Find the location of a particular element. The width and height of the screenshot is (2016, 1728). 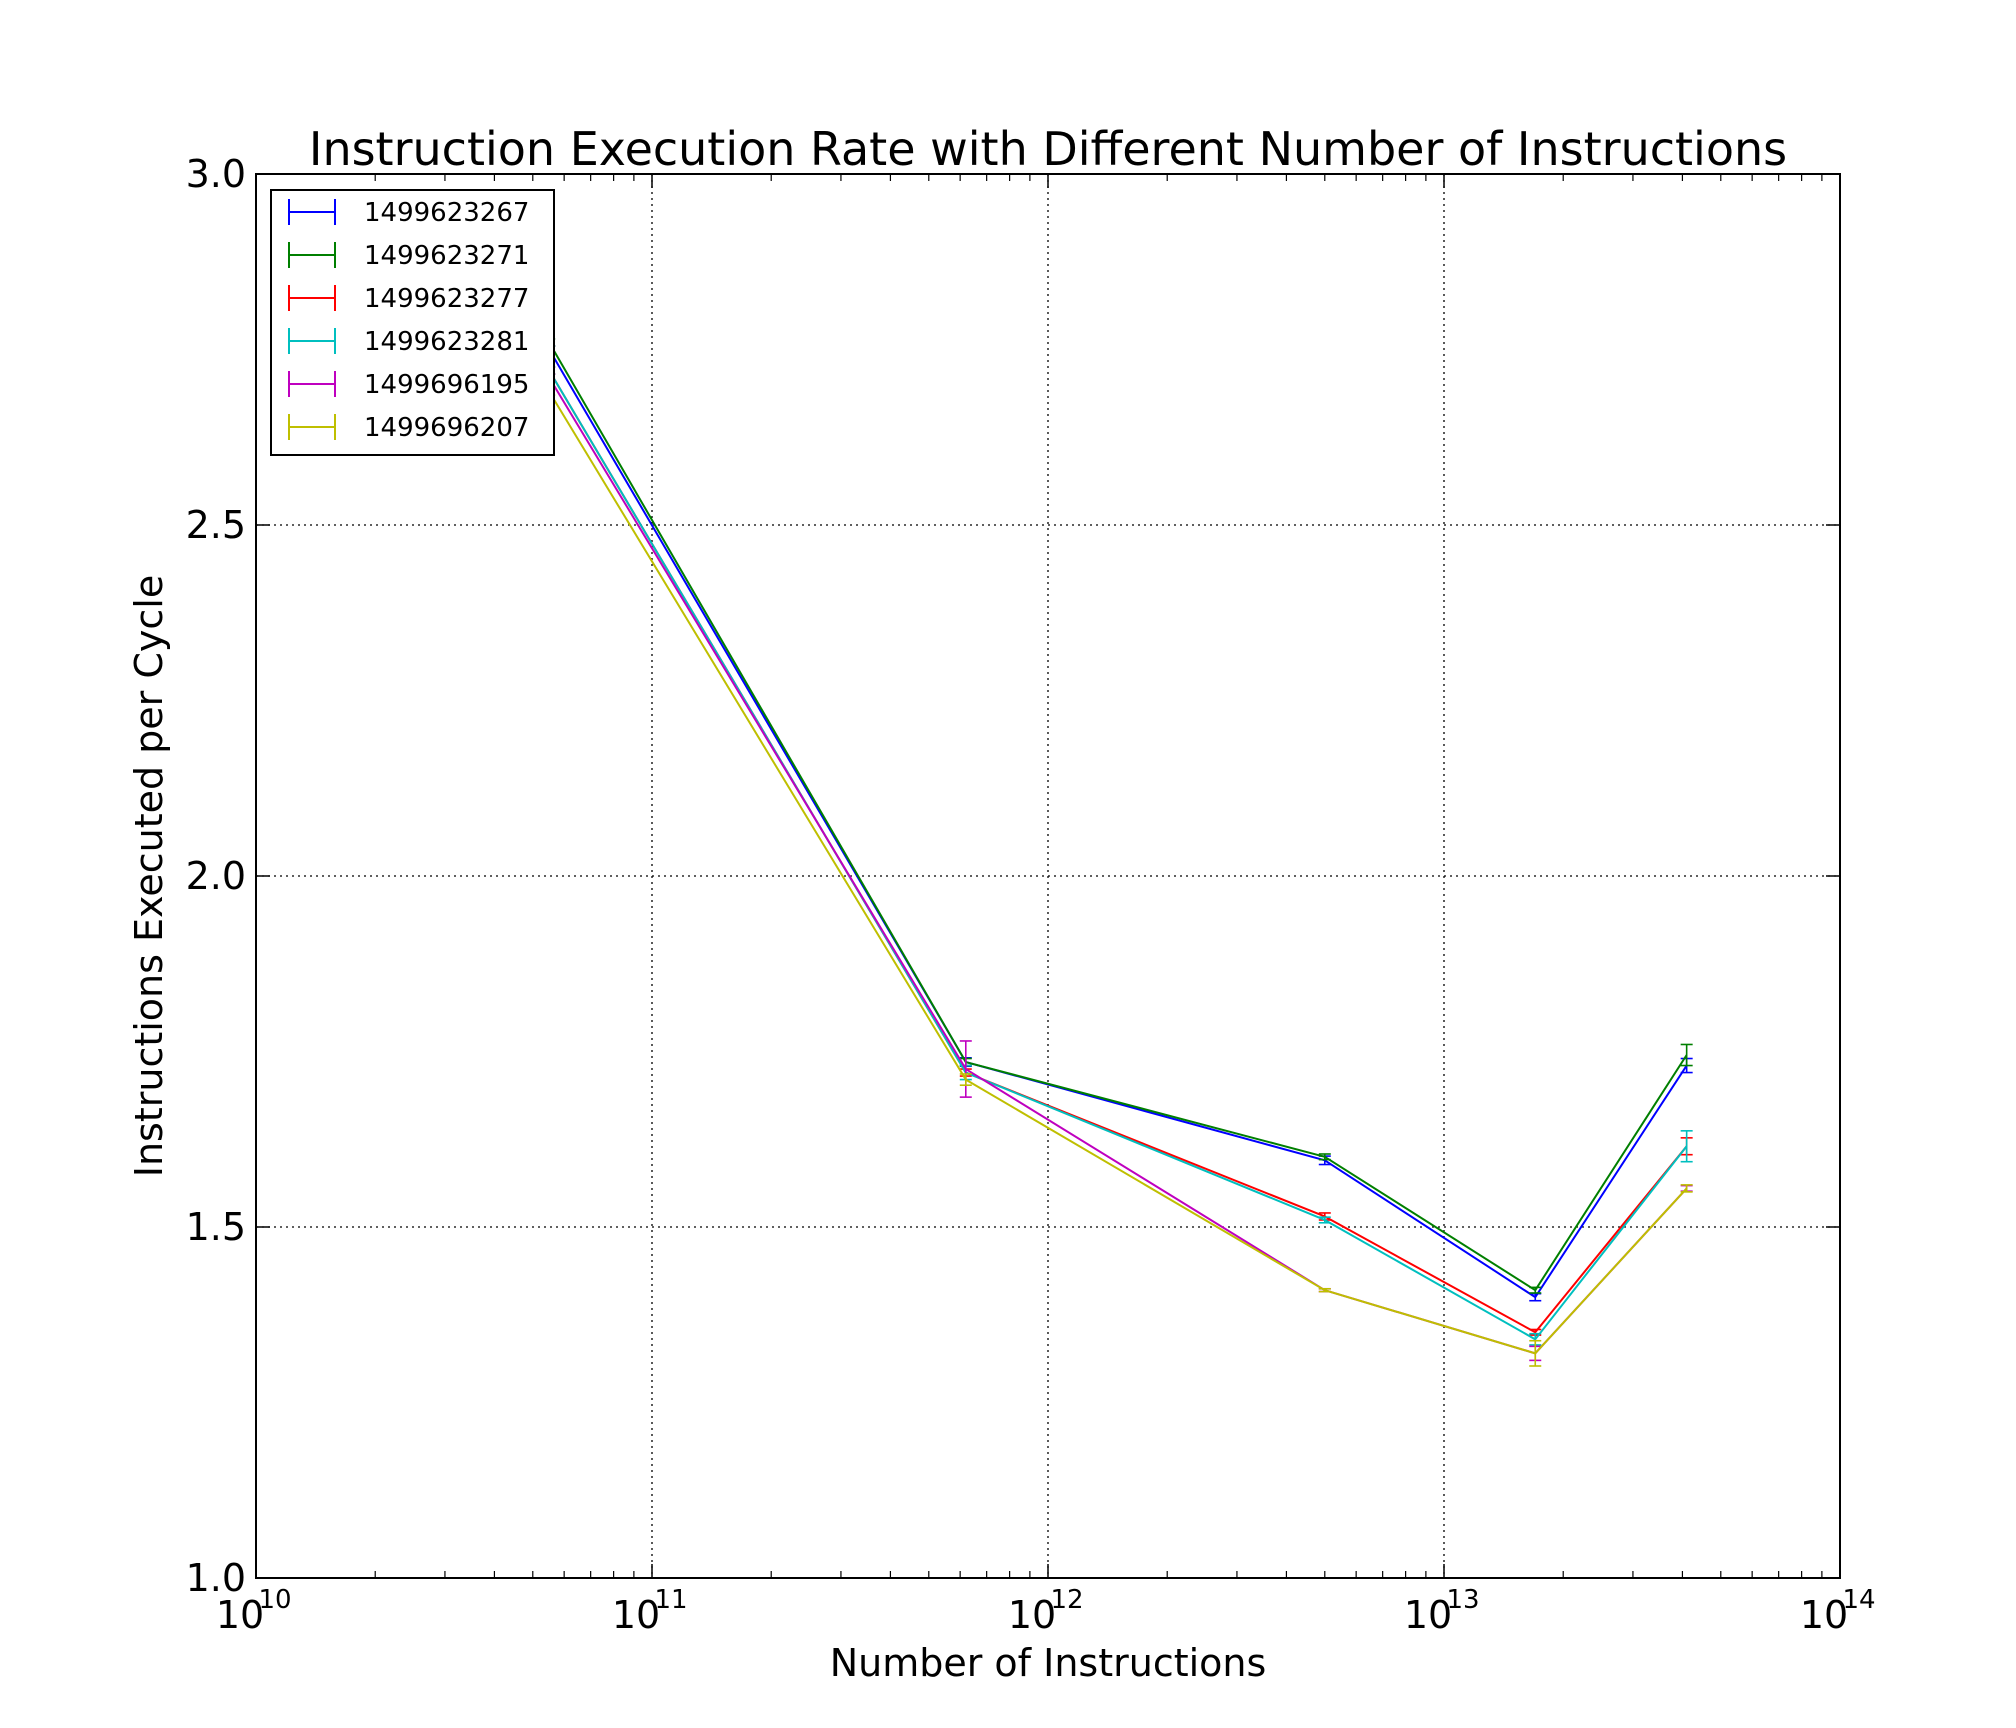

x-tick-exponent: 14 is located at coordinates (1858, 1600).